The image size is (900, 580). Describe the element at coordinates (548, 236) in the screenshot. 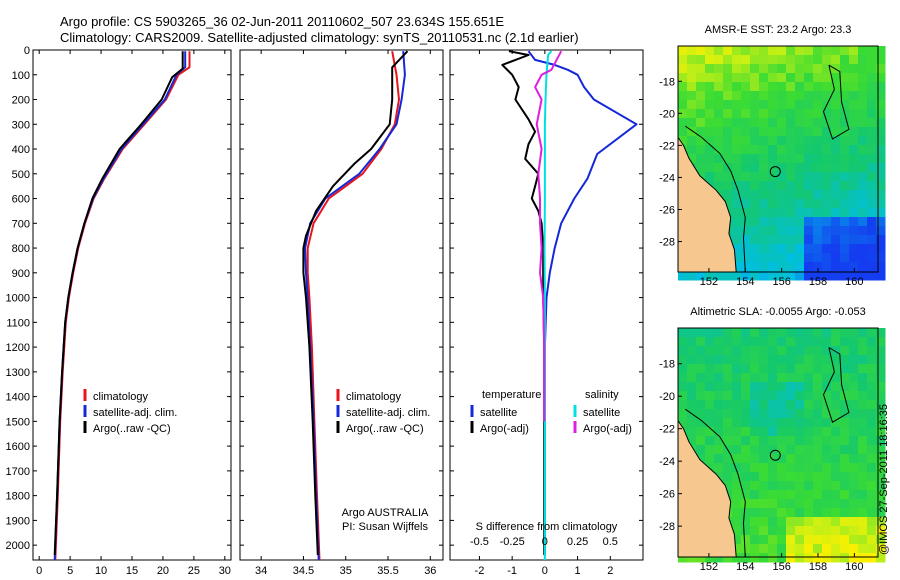

I see `series-magenta` at that location.